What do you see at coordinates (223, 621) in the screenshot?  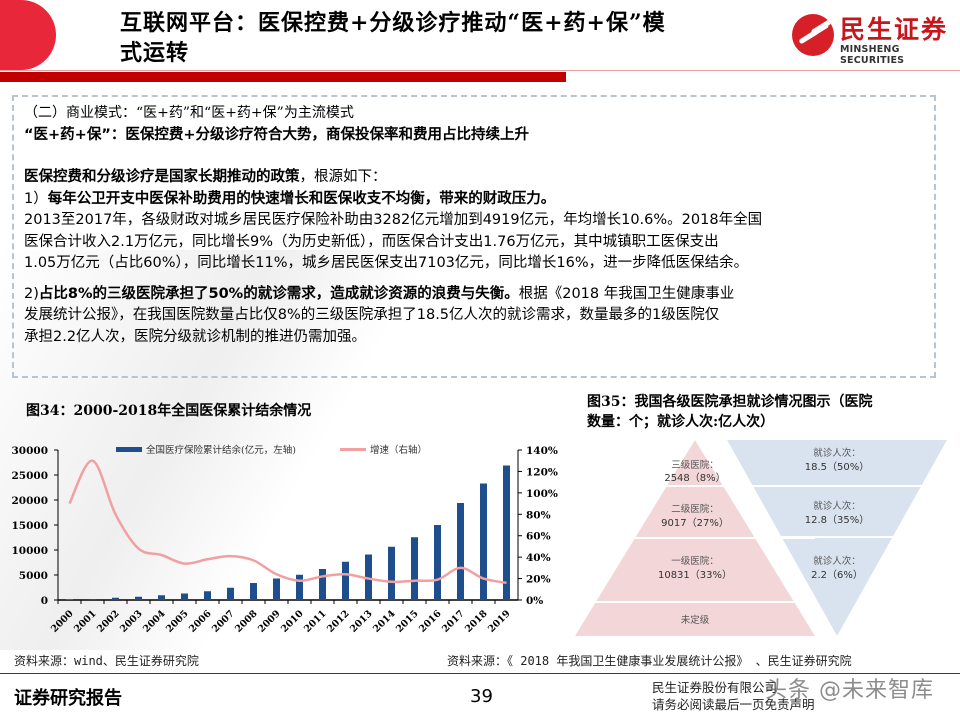 I see `svg-text: 2007` at bounding box center [223, 621].